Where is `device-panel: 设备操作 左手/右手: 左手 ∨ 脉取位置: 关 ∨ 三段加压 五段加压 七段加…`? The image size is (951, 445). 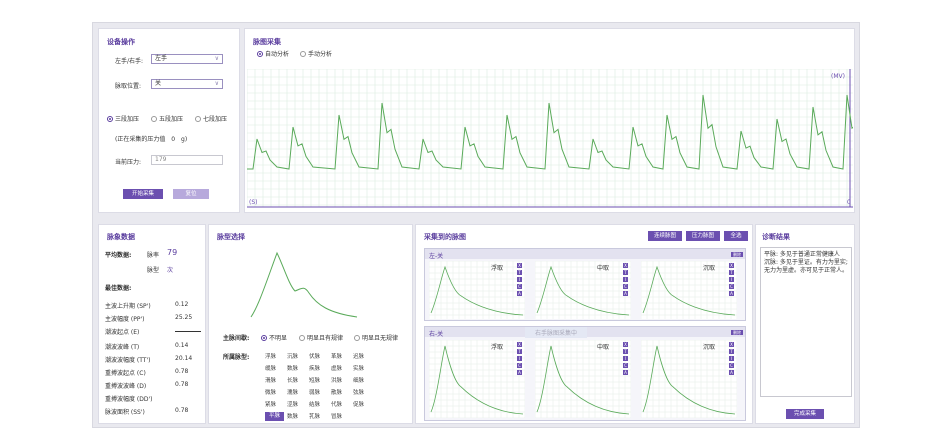
device-panel: 设备操作 左手/右手: 左手 ∨ 脉取位置: 关 ∨ 三段加压 五段加压 七段加… is located at coordinates (169, 120).